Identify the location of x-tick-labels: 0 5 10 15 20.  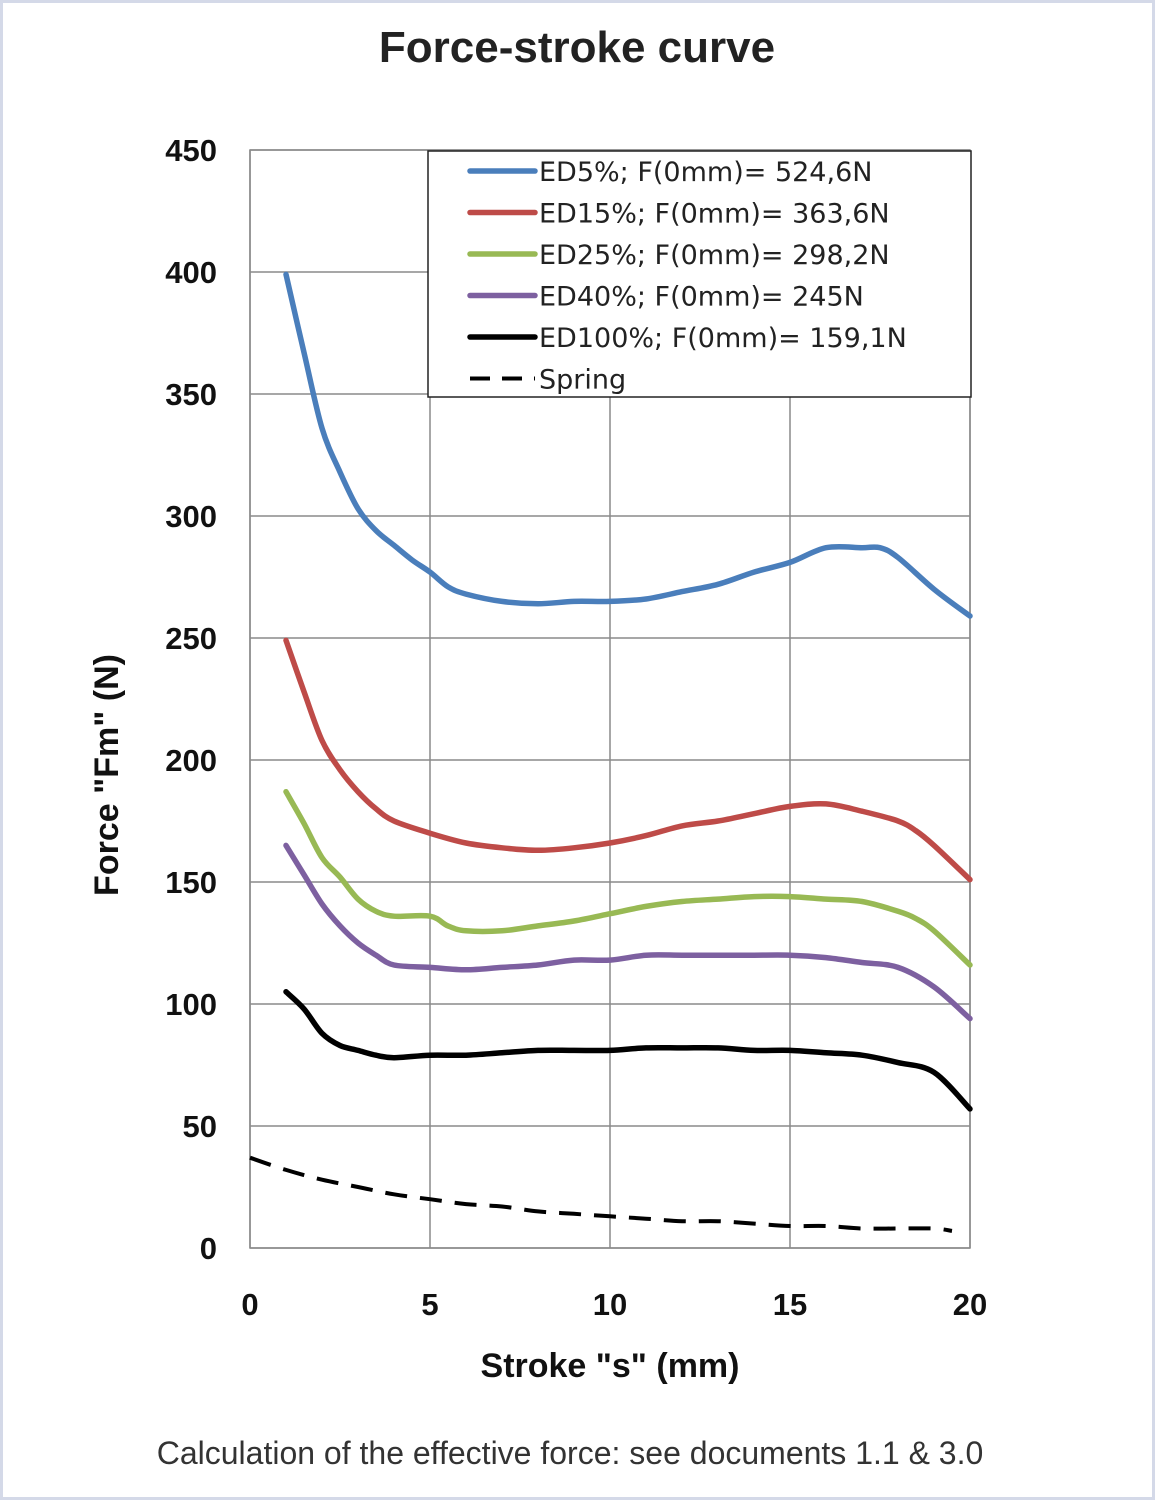
(614, 1304).